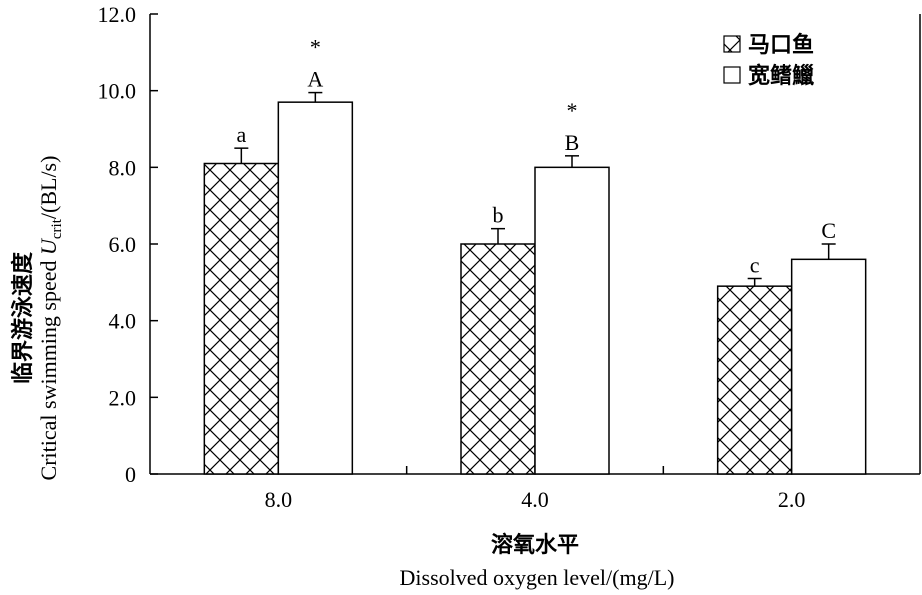 The height and width of the screenshot is (595, 922). I want to click on y-tick-label: 4.0, so click(123, 321).